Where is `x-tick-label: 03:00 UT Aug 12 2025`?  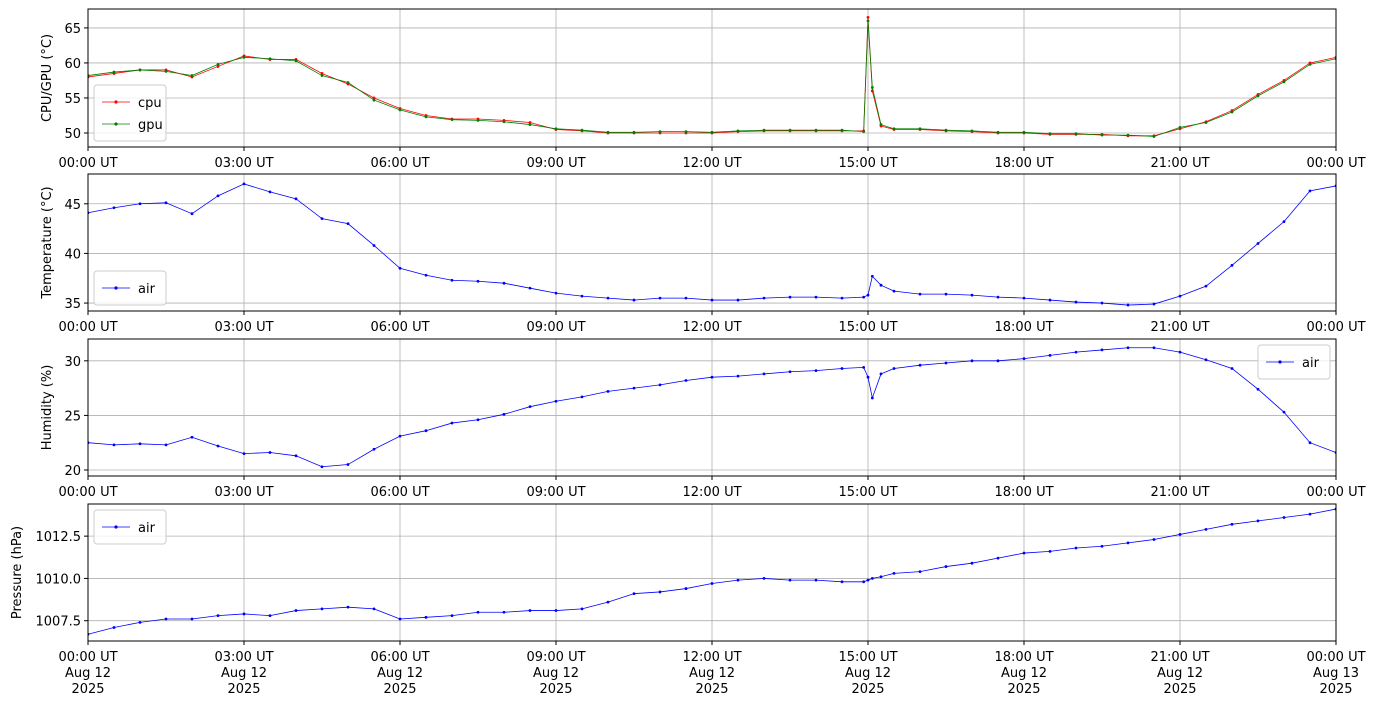
x-tick-label: 03:00 UT Aug 12 2025 is located at coordinates (243, 673).